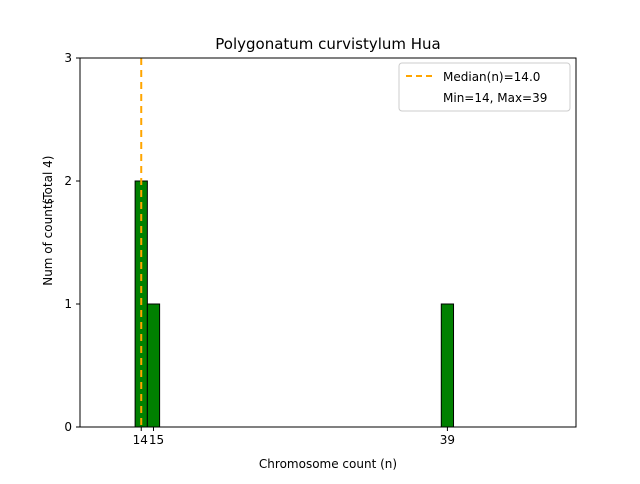 The height and width of the screenshot is (484, 640). What do you see at coordinates (72, 242) in the screenshot?
I see `y-axis-ticks: 0 1 2 3` at bounding box center [72, 242].